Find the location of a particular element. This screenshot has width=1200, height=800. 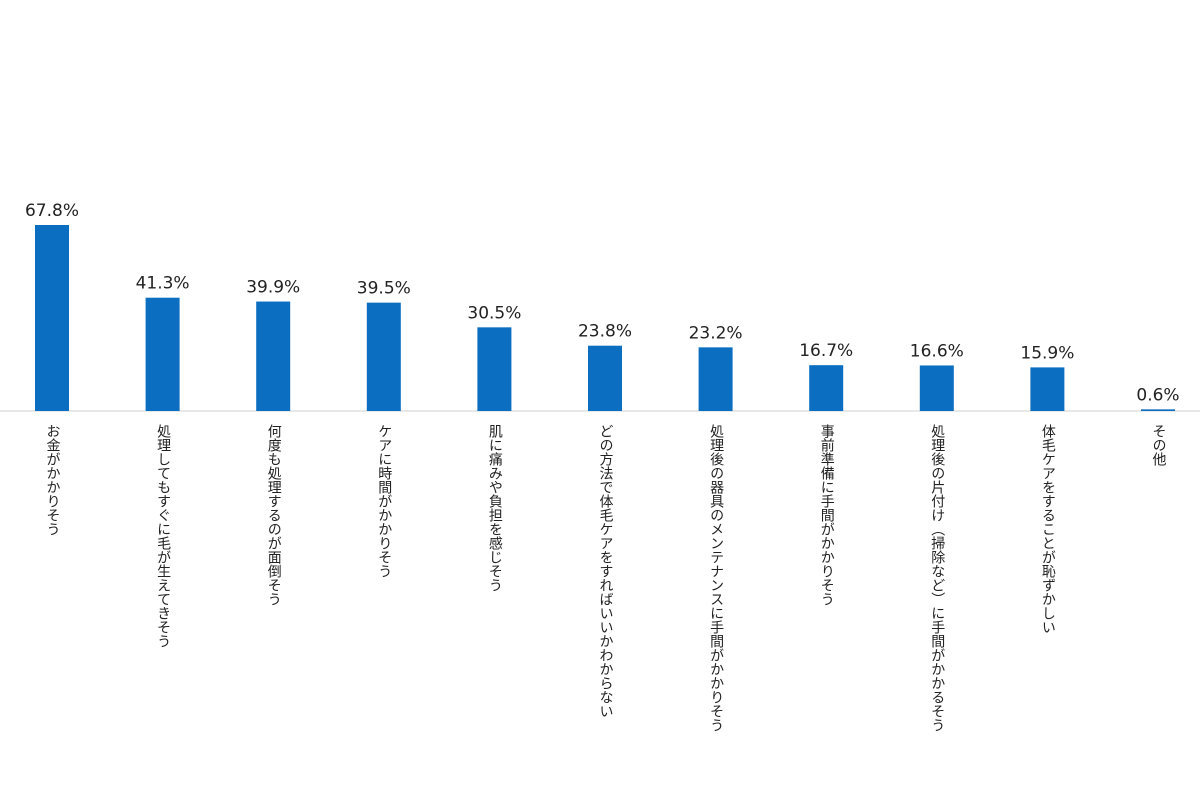

x-tick-label: 体毛ケアをすることが恥ずかしい is located at coordinates (1047, 529).